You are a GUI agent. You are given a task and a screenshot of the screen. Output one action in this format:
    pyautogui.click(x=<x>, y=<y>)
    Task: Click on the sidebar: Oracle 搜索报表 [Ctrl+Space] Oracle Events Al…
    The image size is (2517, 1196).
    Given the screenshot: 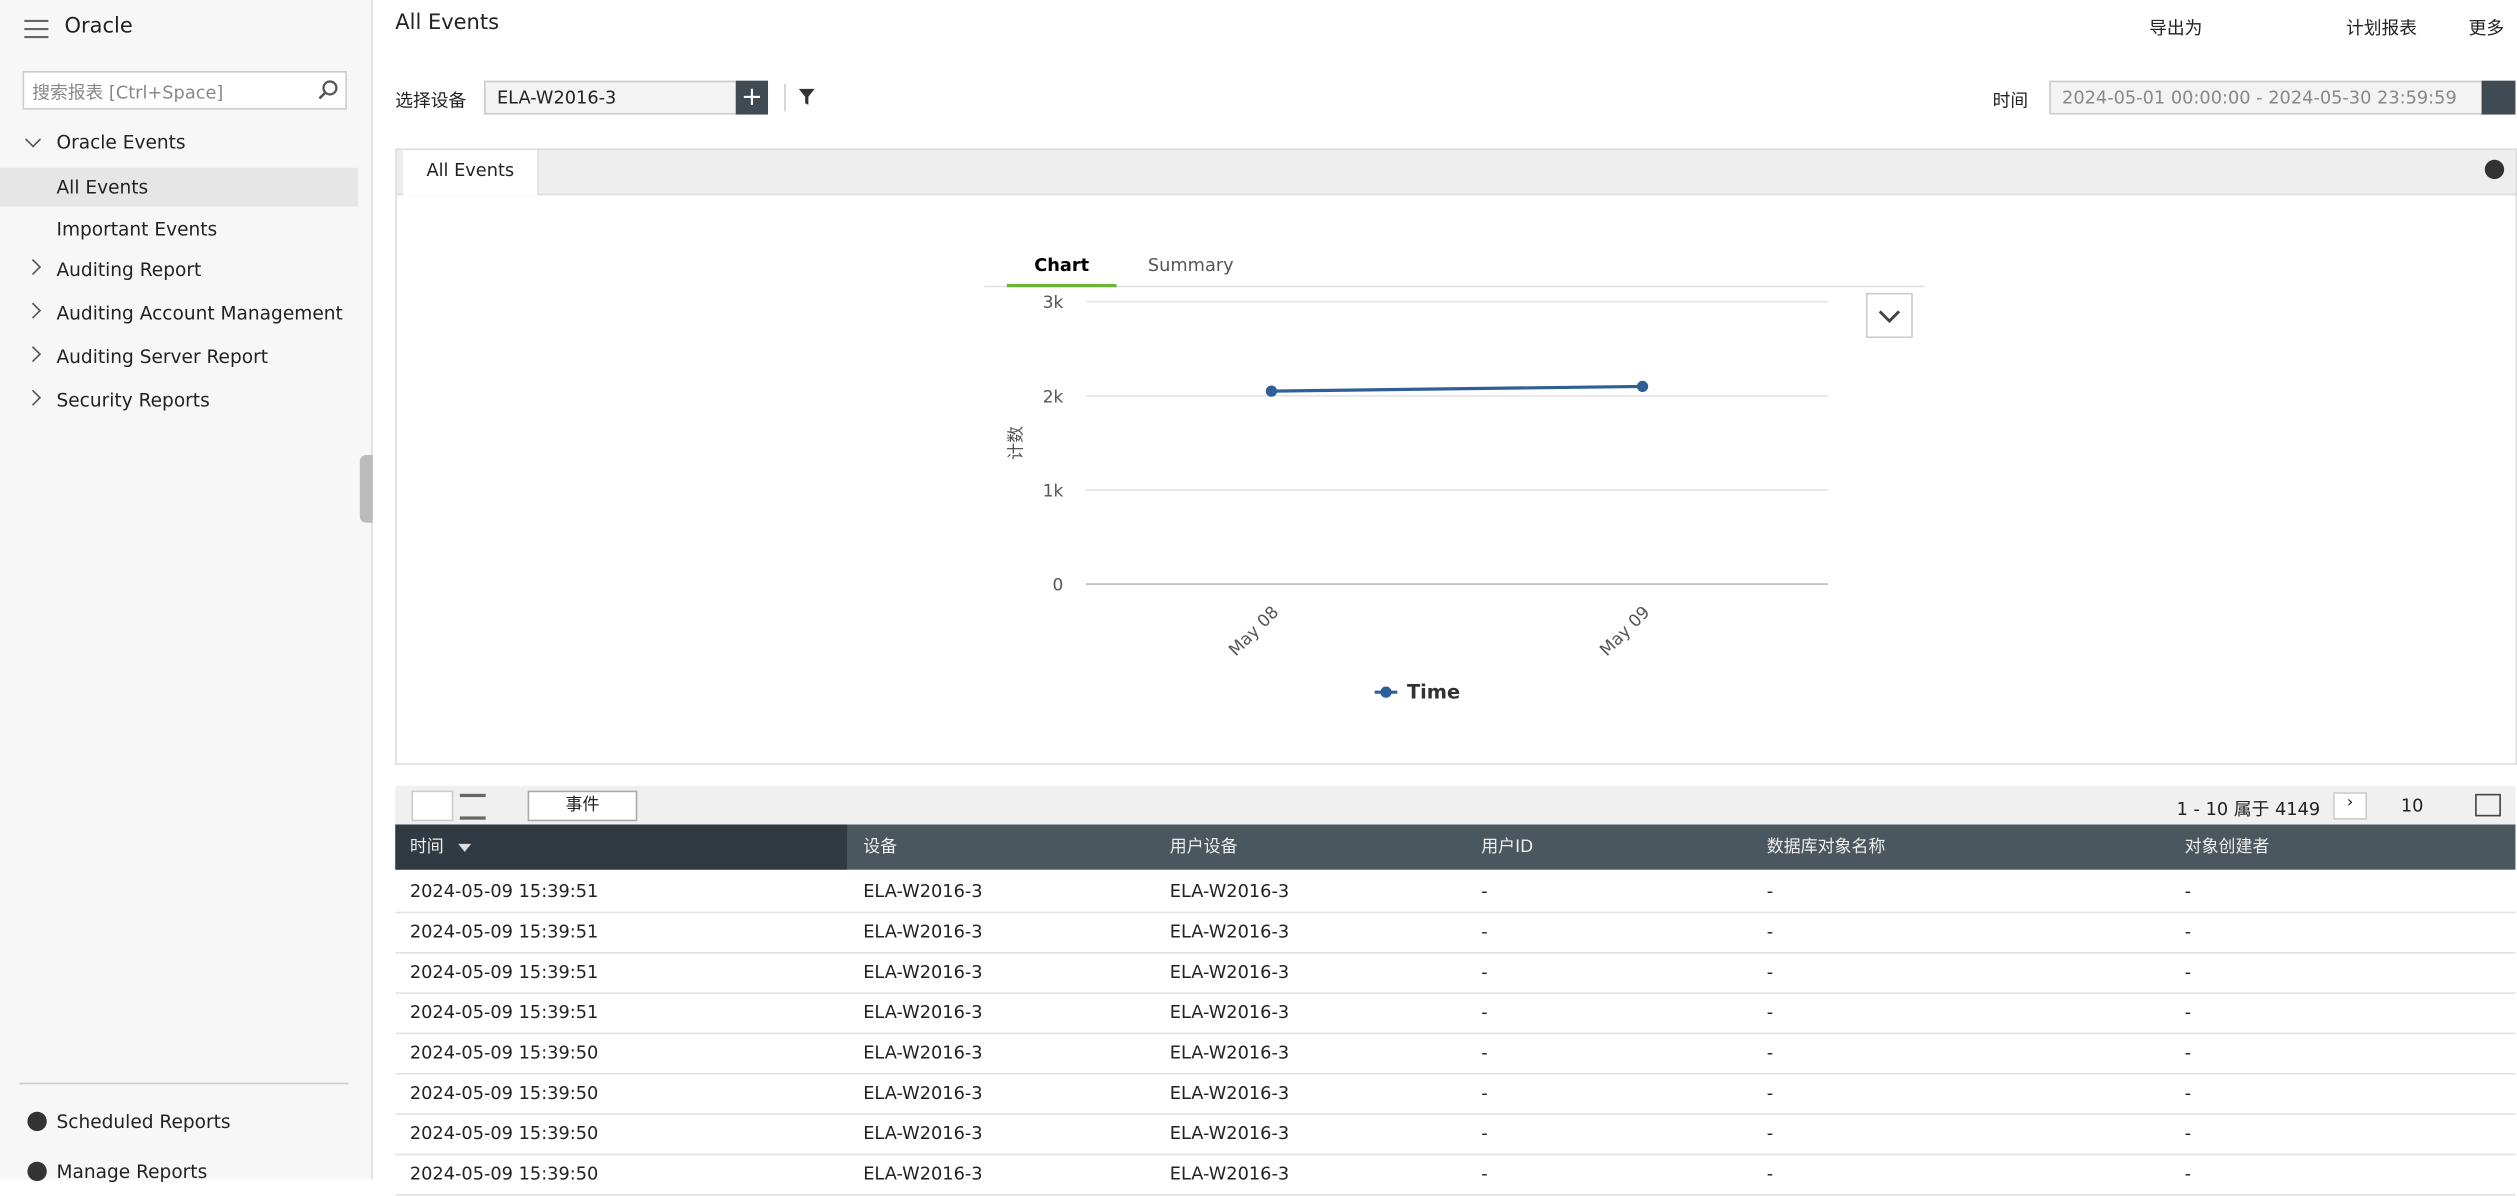 What is the action you would take?
    pyautogui.click(x=186, y=591)
    